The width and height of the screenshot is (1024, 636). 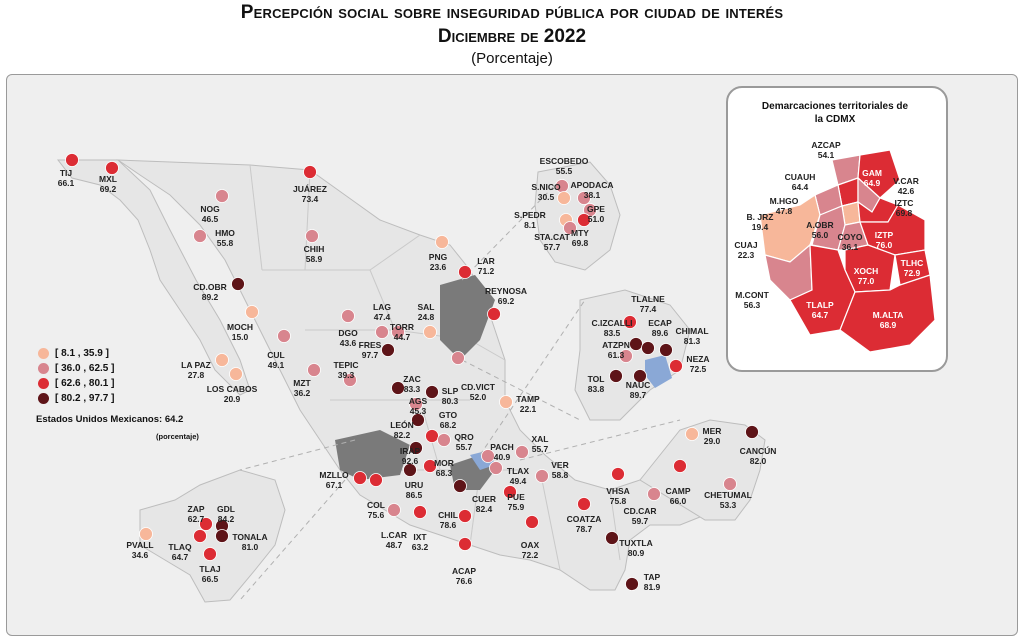 I want to click on city-name: MER, so click(x=712, y=431).